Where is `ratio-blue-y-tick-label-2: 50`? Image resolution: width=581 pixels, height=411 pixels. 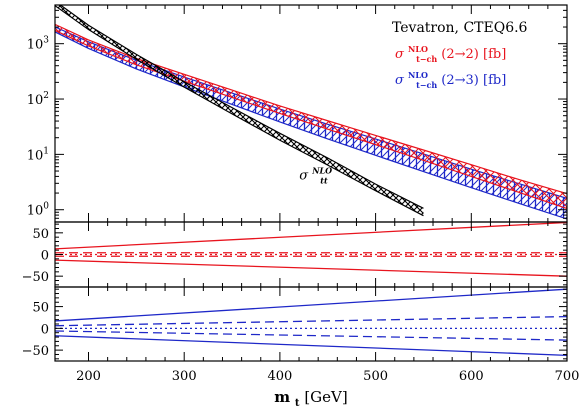 ratio-blue-y-tick-label-2: 50 is located at coordinates (40, 308).